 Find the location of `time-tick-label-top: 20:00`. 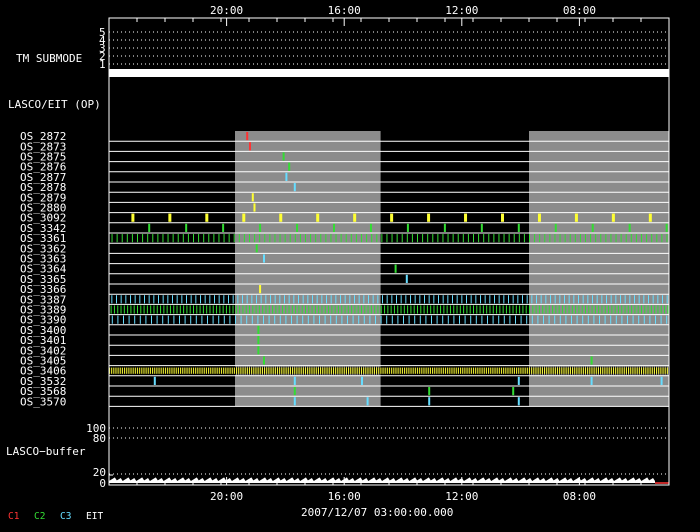

time-tick-label-top: 20:00 is located at coordinates (226, 10).